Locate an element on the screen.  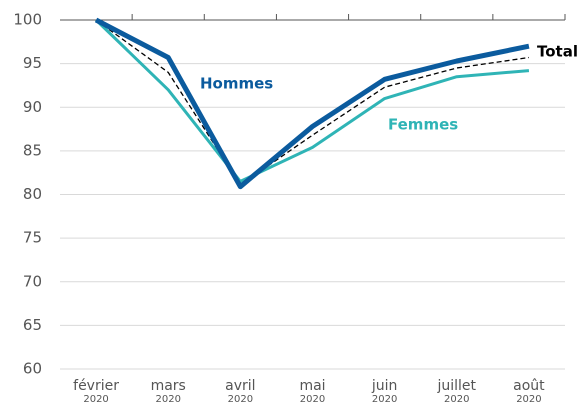
x-tick-label: juin 2020 is located at coordinates (384, 391).